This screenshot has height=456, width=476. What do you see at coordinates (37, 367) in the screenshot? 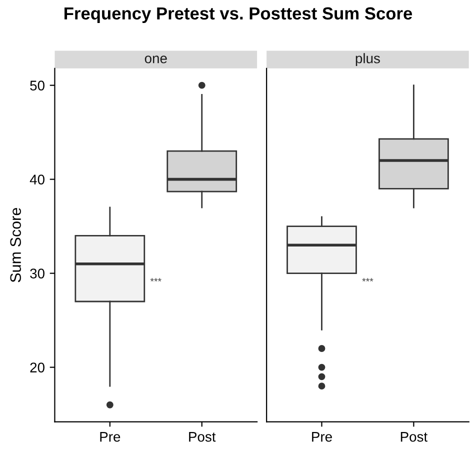
I see `y-tick-label: 20` at bounding box center [37, 367].